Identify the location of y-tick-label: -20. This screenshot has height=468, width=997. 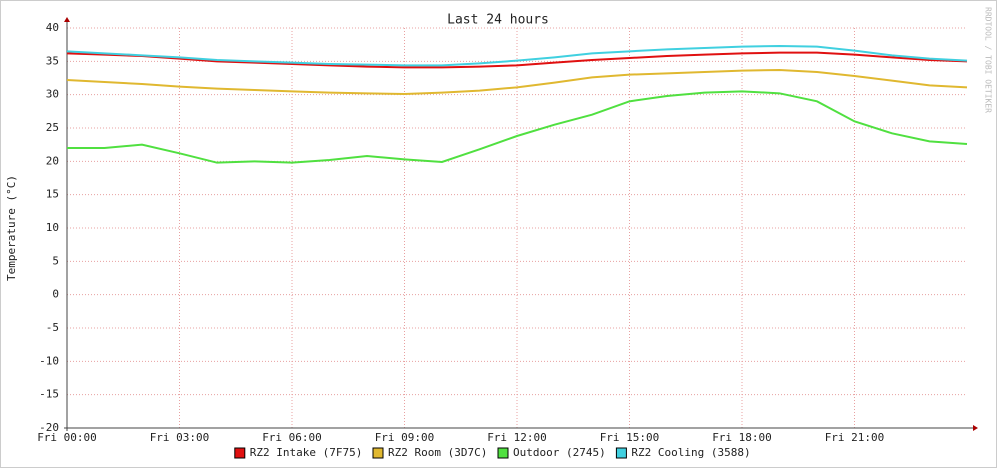
(49, 427).